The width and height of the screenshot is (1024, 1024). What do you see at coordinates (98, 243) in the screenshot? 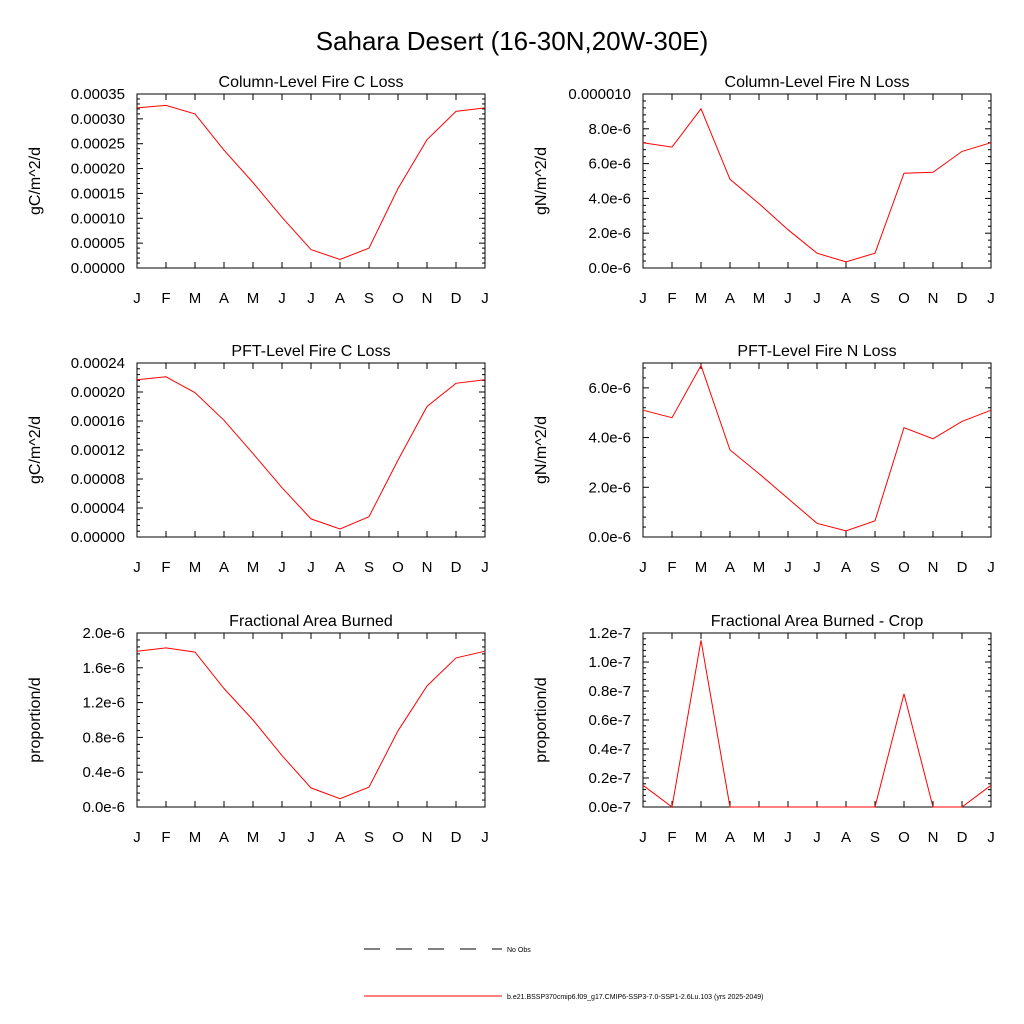
I see `y-tick-label: 0.00005` at bounding box center [98, 243].